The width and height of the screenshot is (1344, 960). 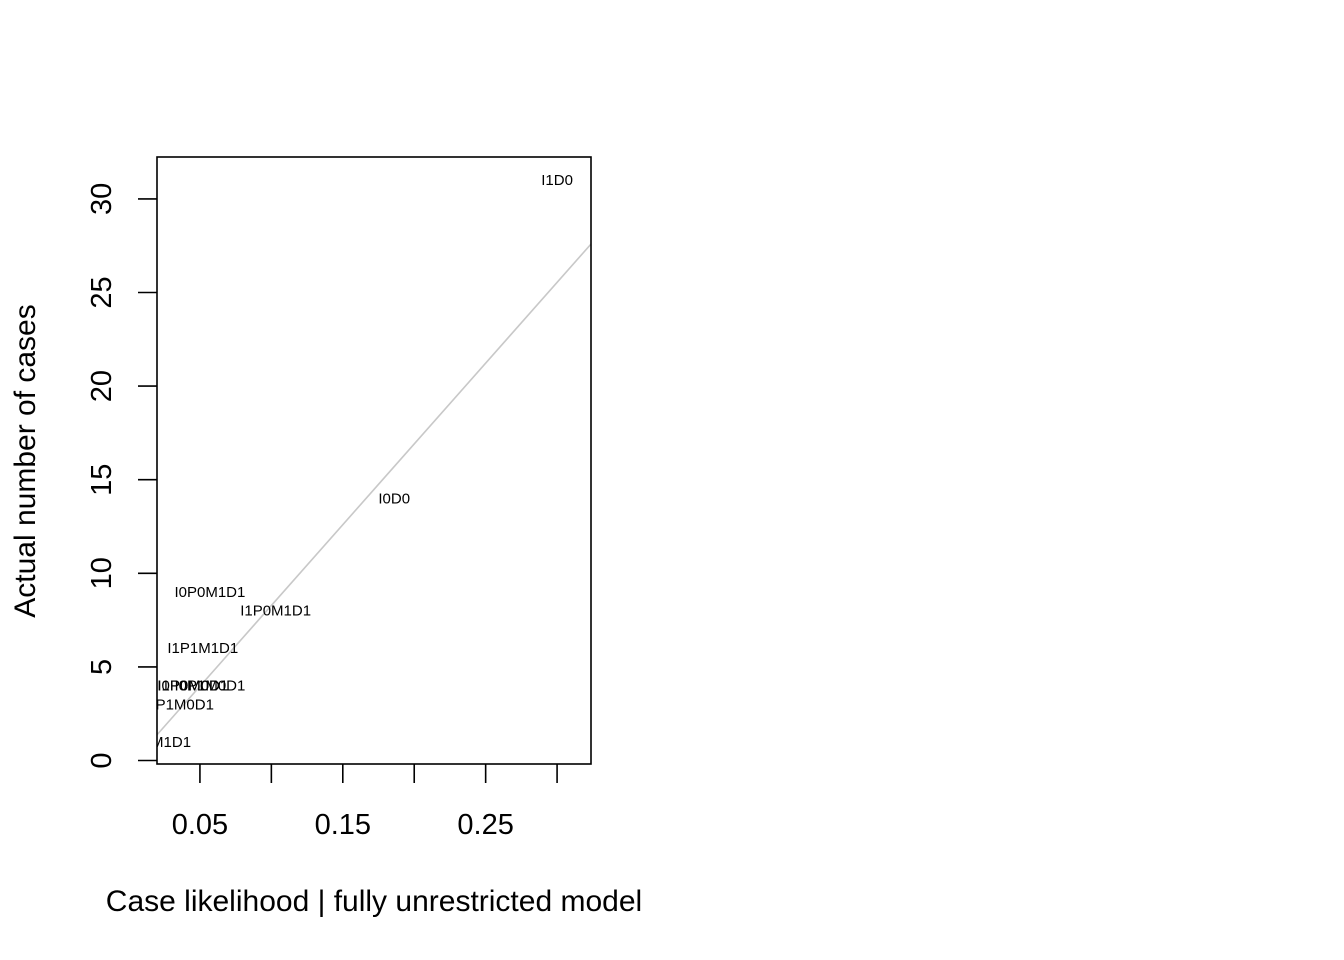 I want to click on x-tick-label: 0.05, so click(x=200, y=825).